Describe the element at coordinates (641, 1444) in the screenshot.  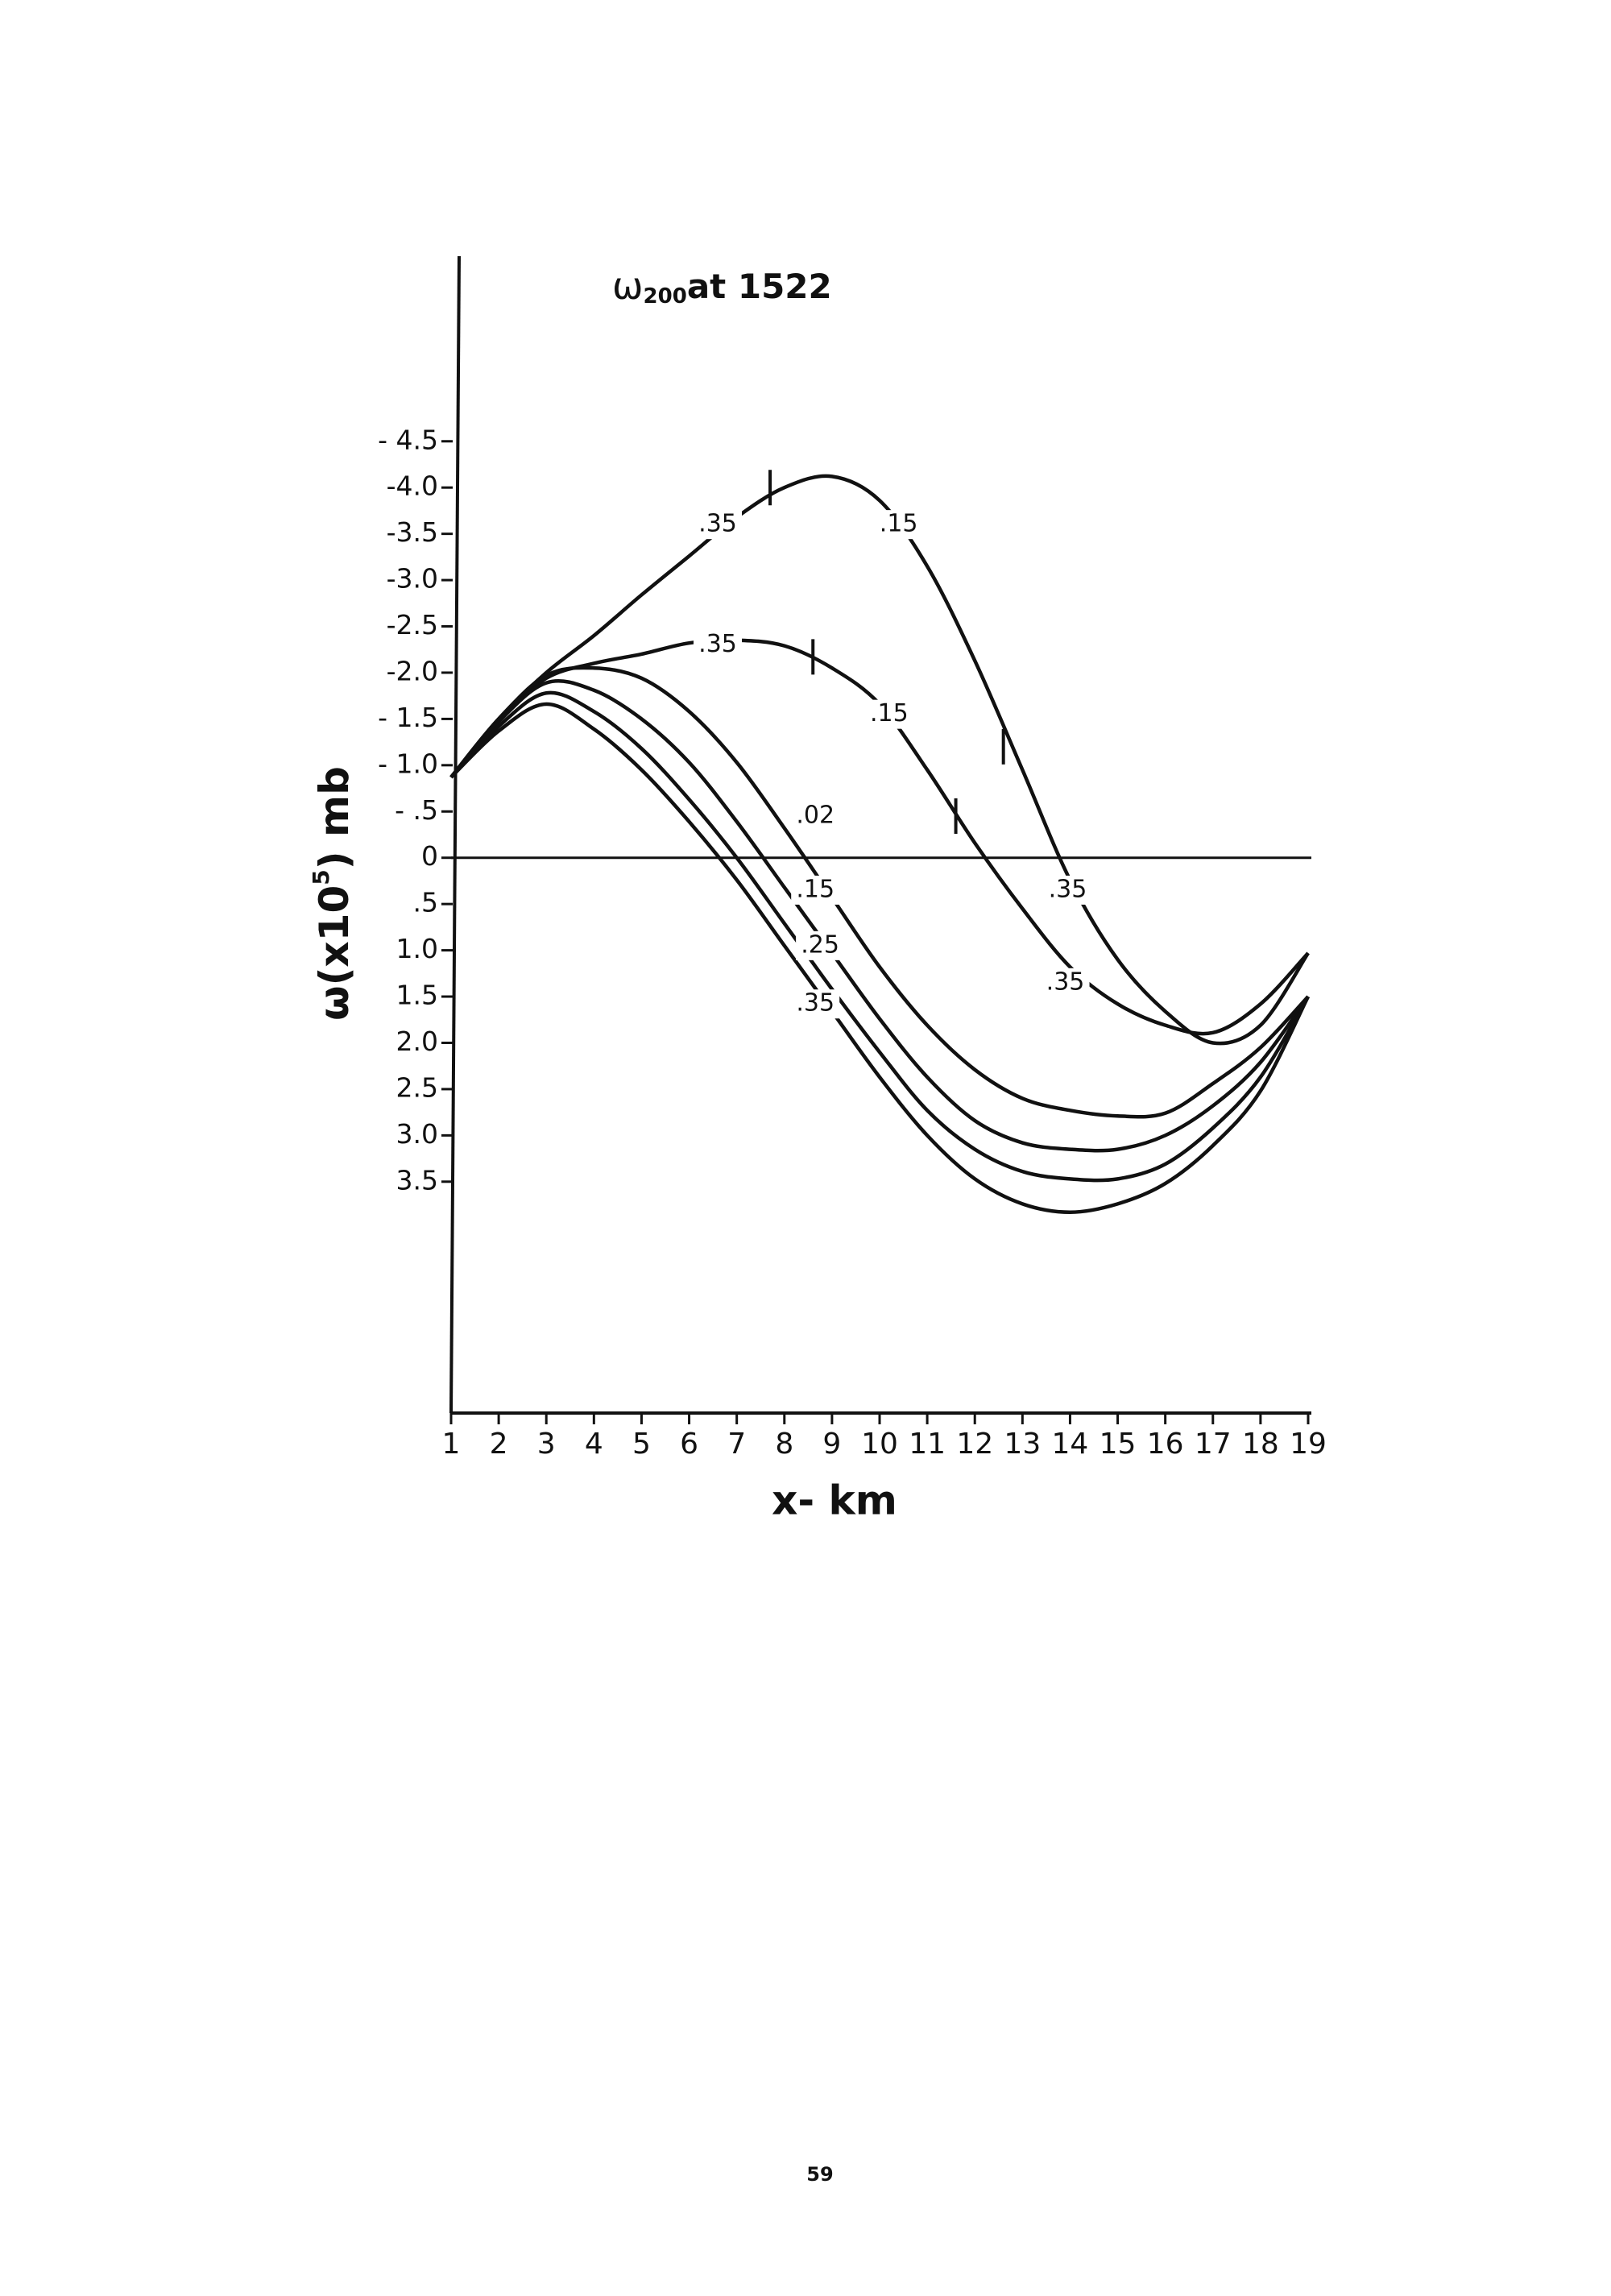
I see `x-tick-label: 5` at that location.